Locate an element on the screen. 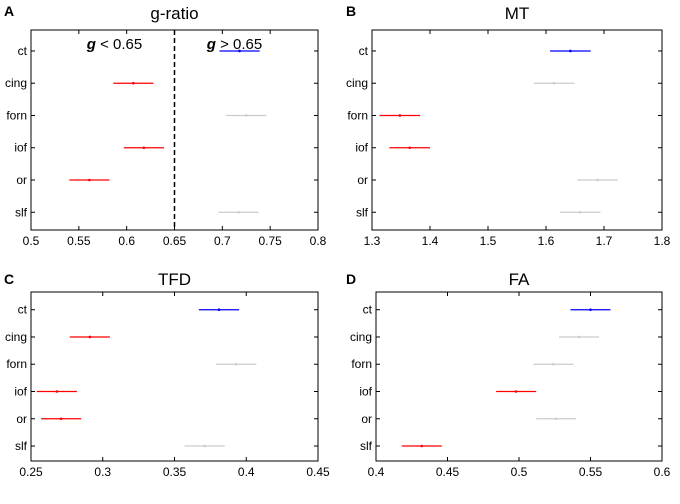 The height and width of the screenshot is (504, 680). panel-title: FA is located at coordinates (519, 279).